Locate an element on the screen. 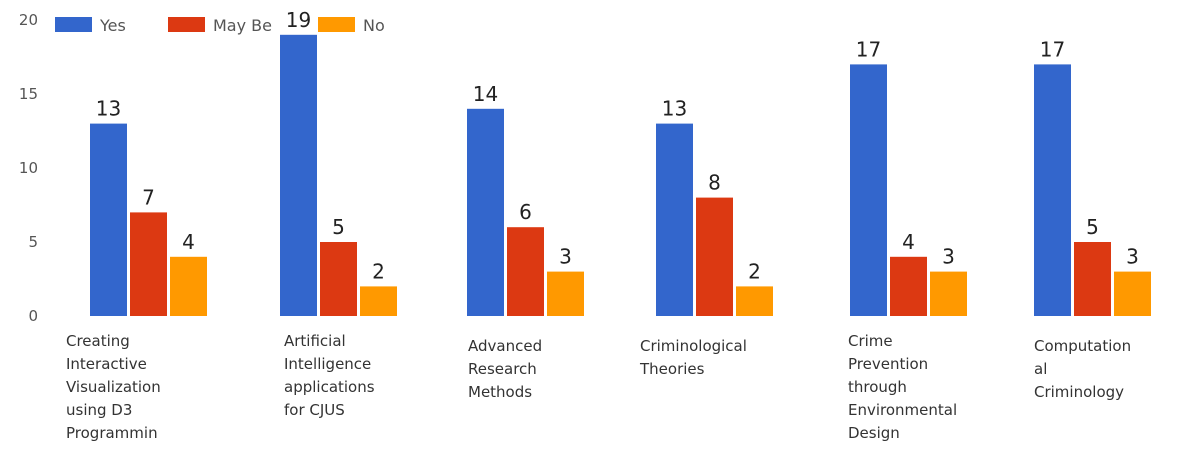 The width and height of the screenshot is (1182, 463). y-tick-label: 10 is located at coordinates (28, 168).